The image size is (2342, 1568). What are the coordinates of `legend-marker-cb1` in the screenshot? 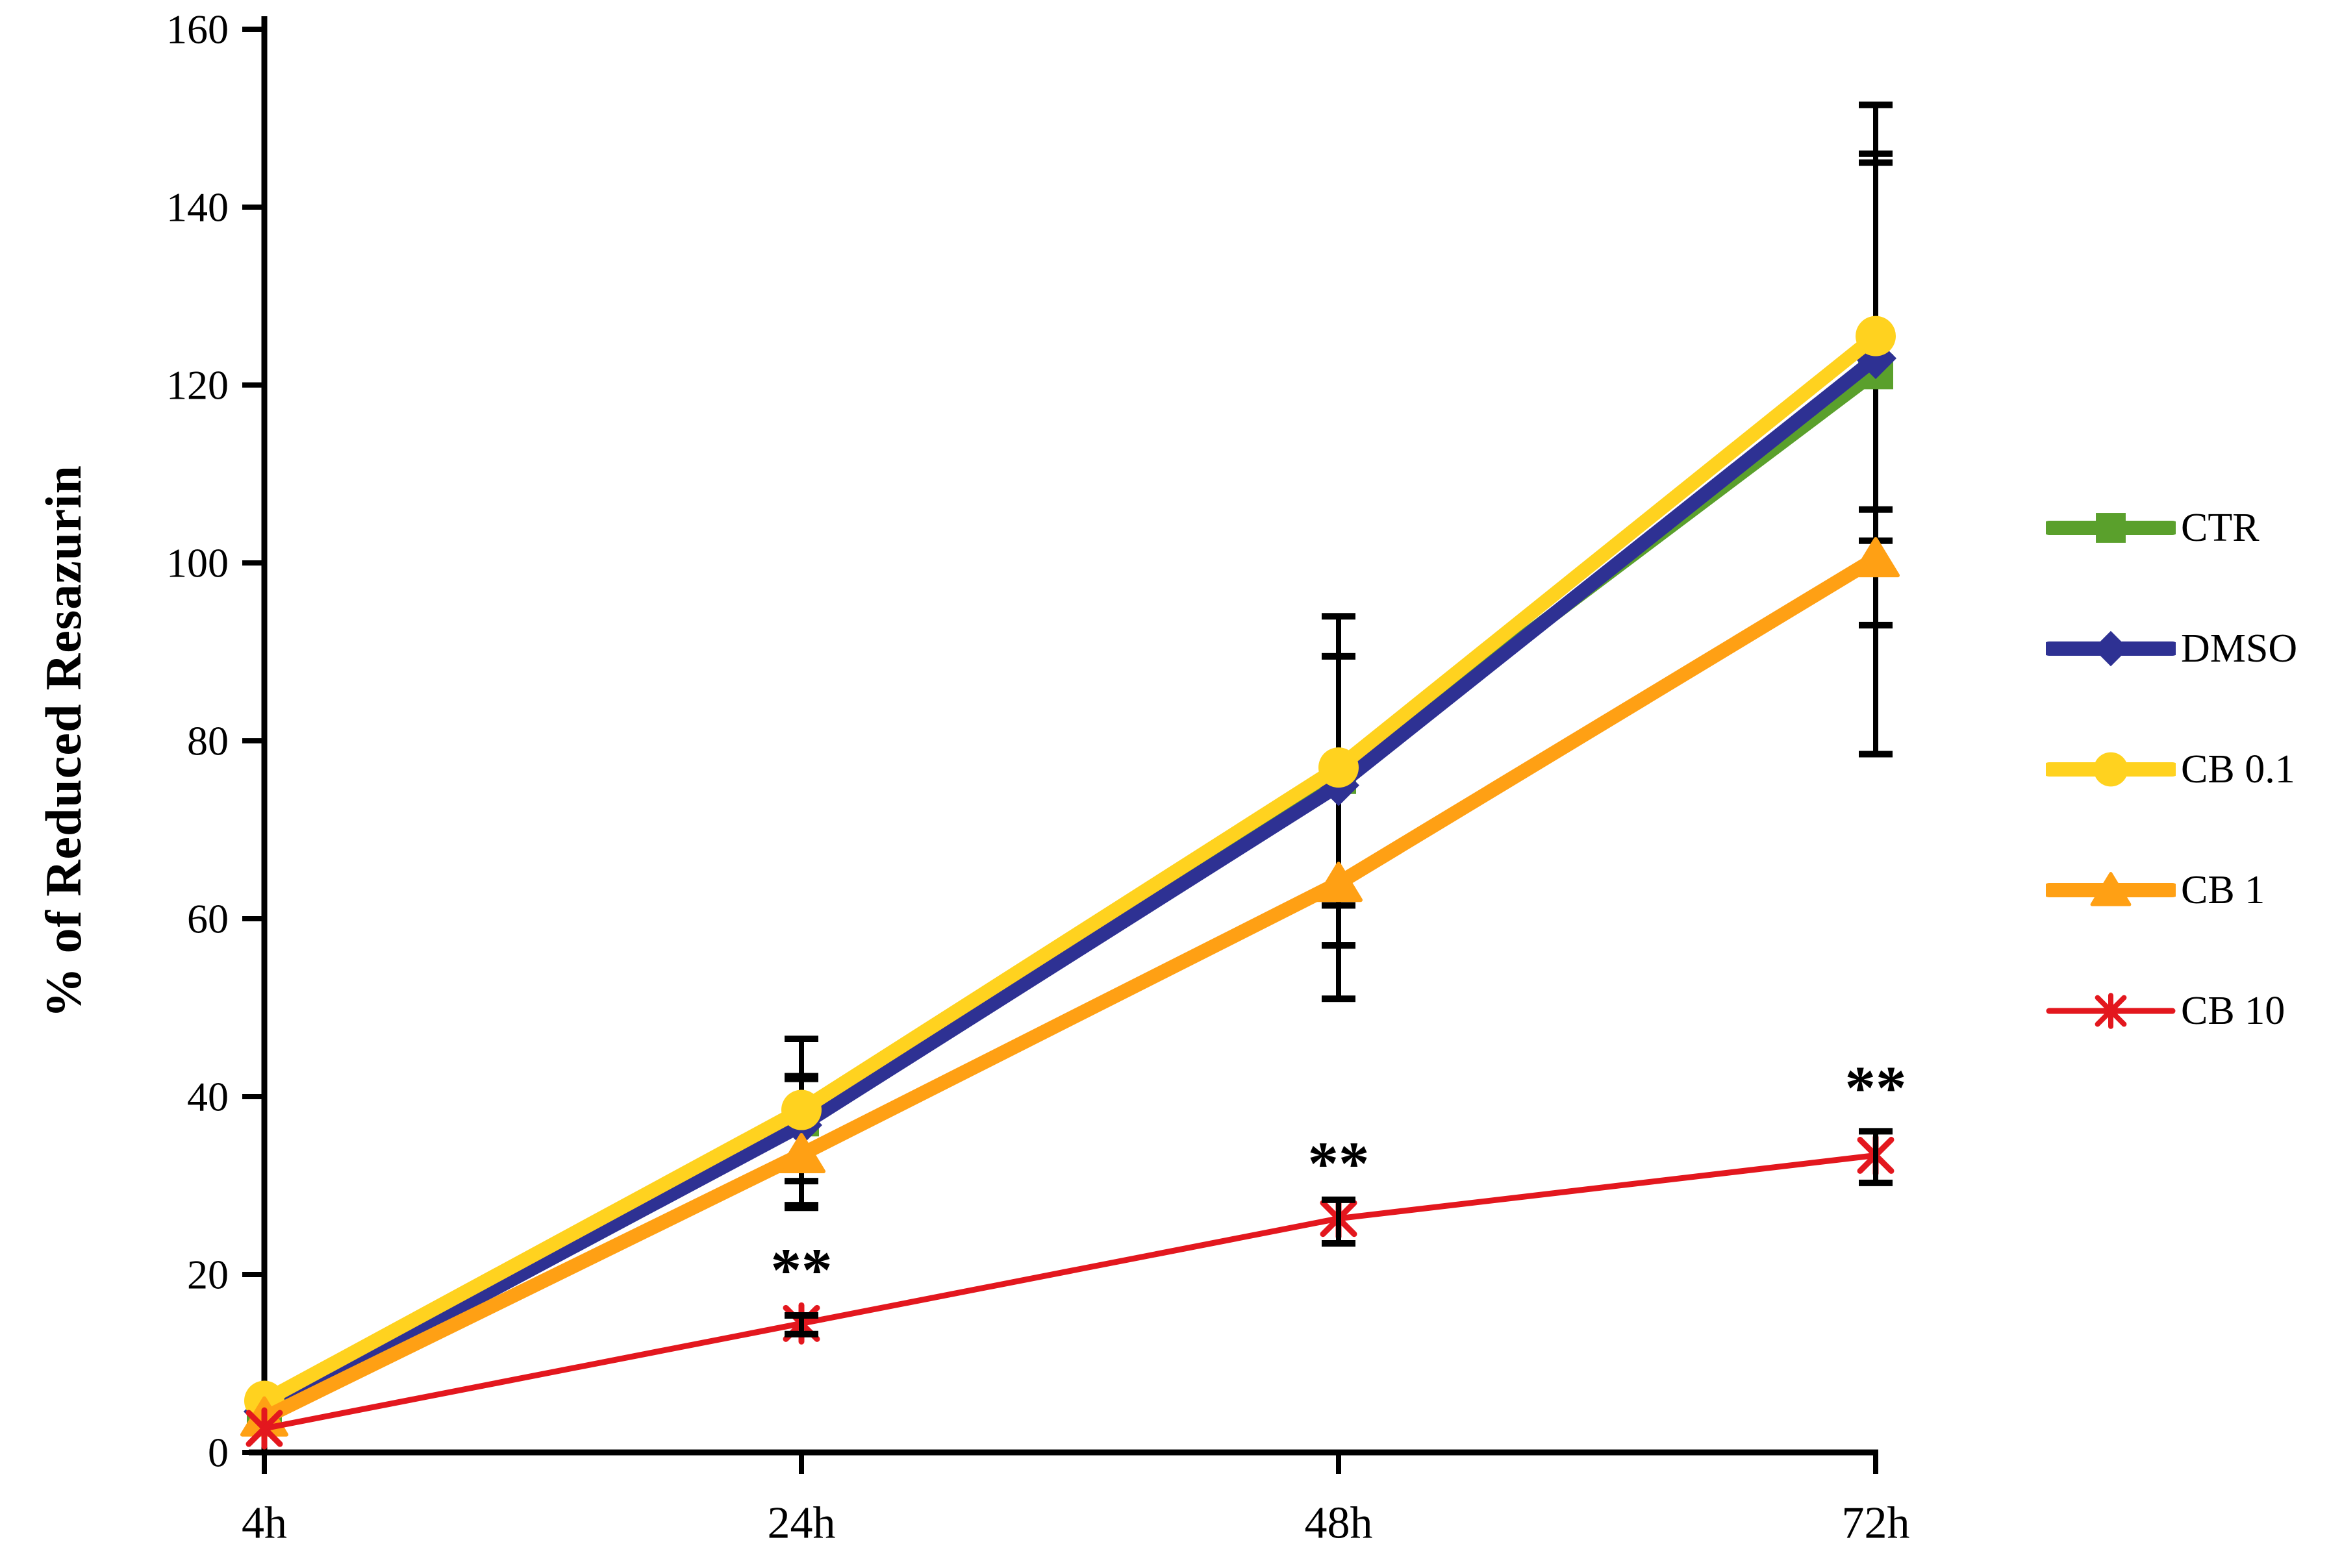 It's located at (2111, 890).